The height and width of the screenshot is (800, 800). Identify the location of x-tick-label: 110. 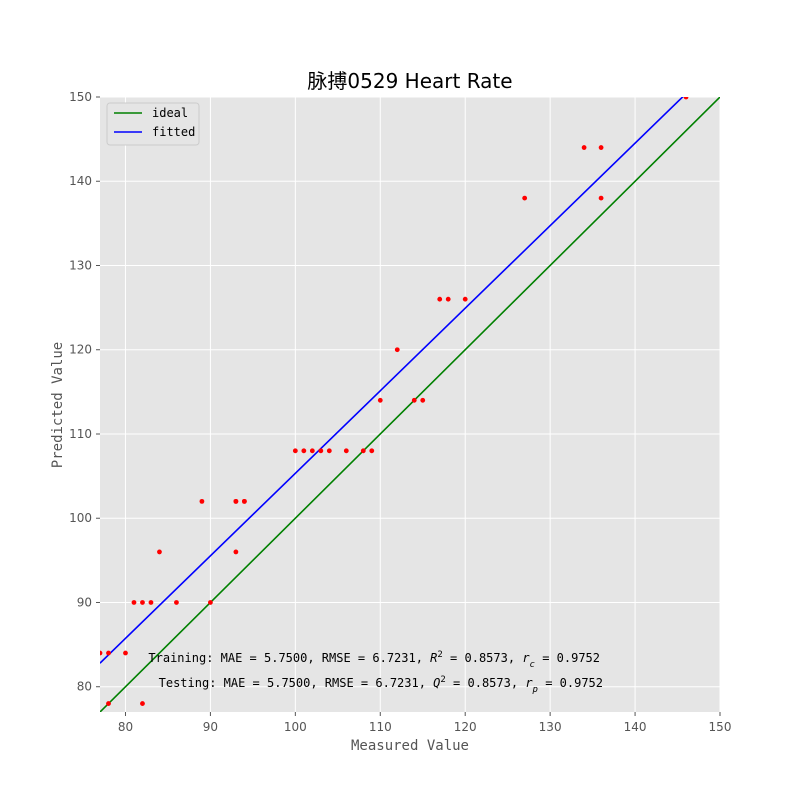
(380, 727).